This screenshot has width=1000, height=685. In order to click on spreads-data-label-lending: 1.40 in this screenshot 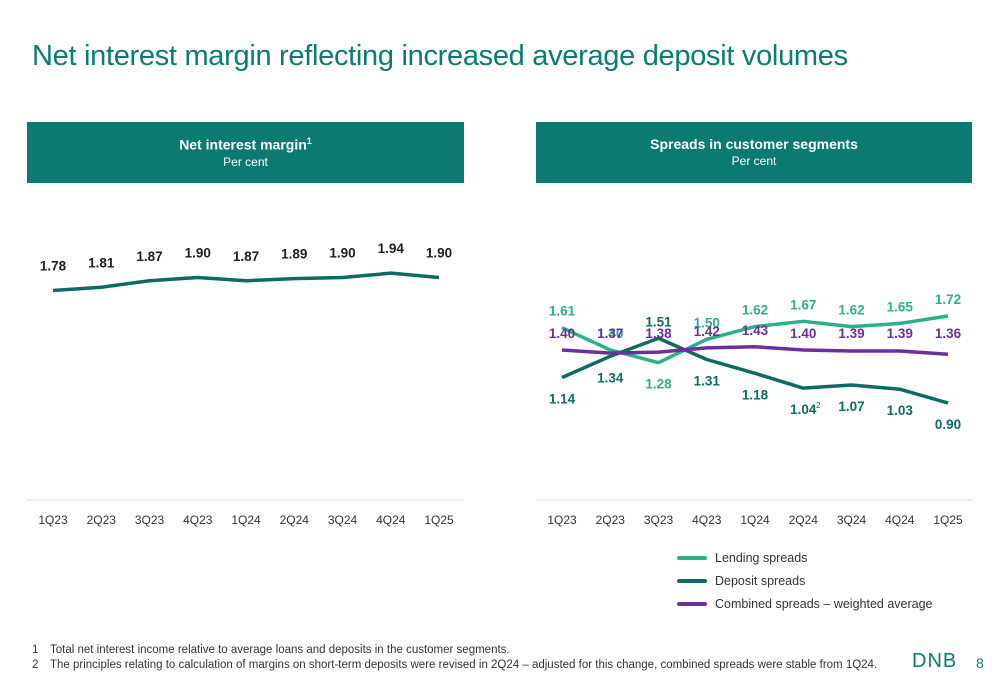, I will do `click(610, 333)`.